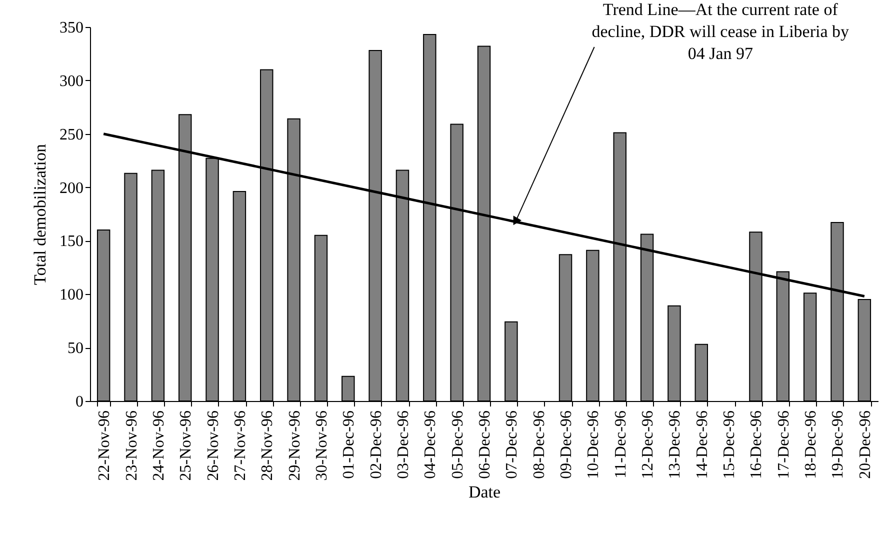 The width and height of the screenshot is (881, 538). What do you see at coordinates (72, 81) in the screenshot?
I see `y-tick-label: 300` at bounding box center [72, 81].